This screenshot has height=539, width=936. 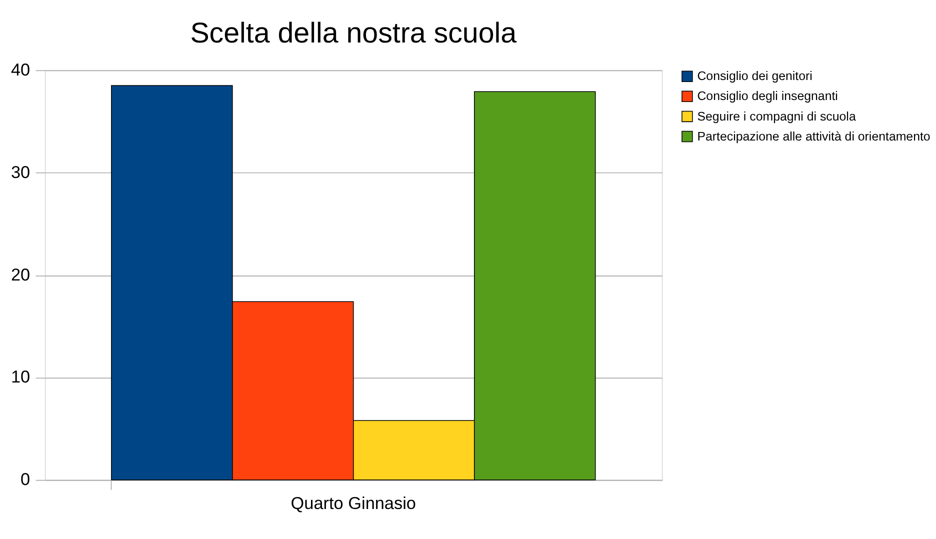 I want to click on y-tick-label: 40, so click(x=20, y=69).